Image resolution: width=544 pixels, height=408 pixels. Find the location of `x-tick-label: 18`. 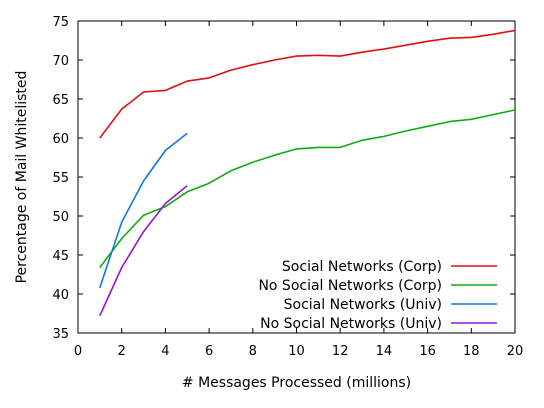

x-tick-label: 18 is located at coordinates (471, 351).